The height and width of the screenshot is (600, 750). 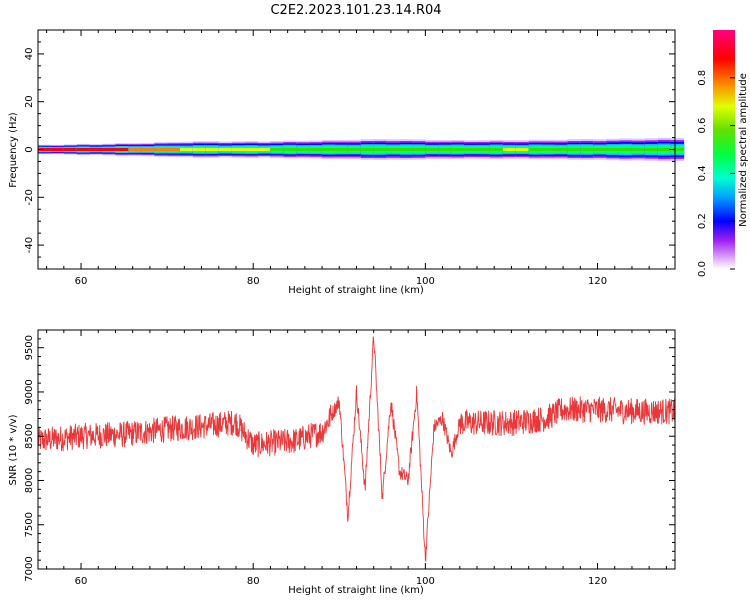 I want to click on spectral-band, so click(x=361, y=149).